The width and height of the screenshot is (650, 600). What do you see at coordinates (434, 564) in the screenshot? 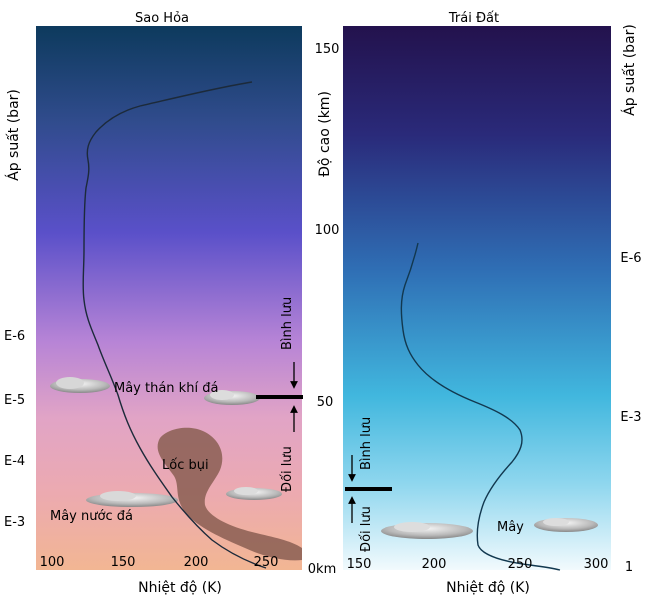
I see `earth-x-tick: 200` at bounding box center [434, 564].